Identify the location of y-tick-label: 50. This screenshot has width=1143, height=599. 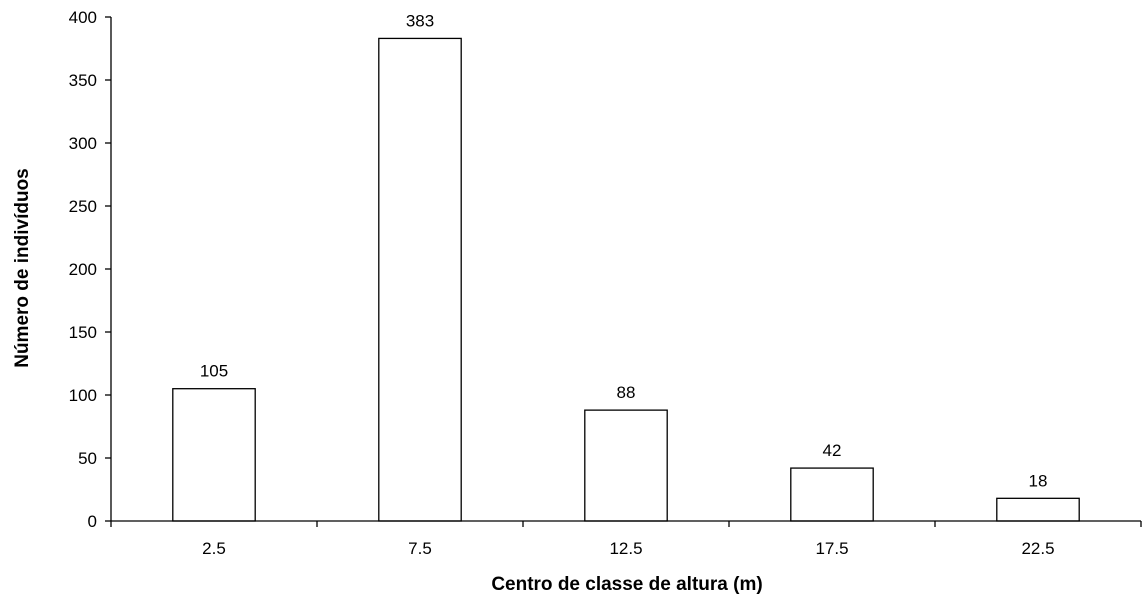
(87, 458).